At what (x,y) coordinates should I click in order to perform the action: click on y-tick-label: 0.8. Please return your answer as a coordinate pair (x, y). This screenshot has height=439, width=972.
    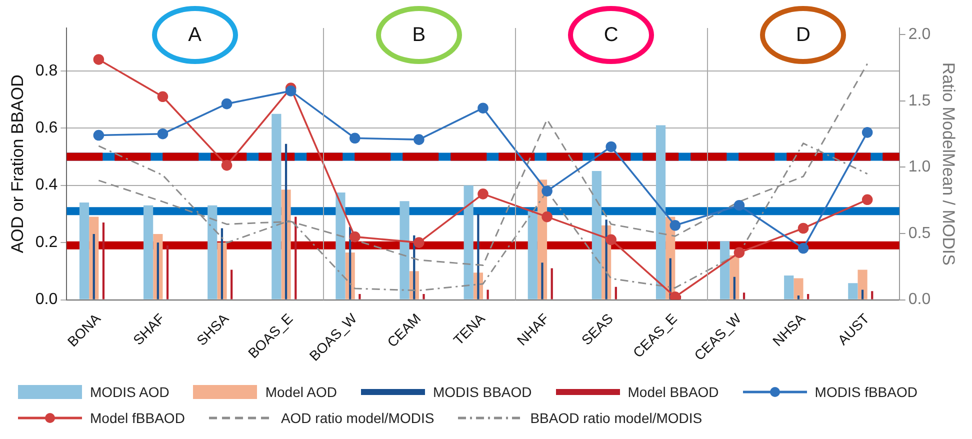
    Looking at the image, I should click on (46, 71).